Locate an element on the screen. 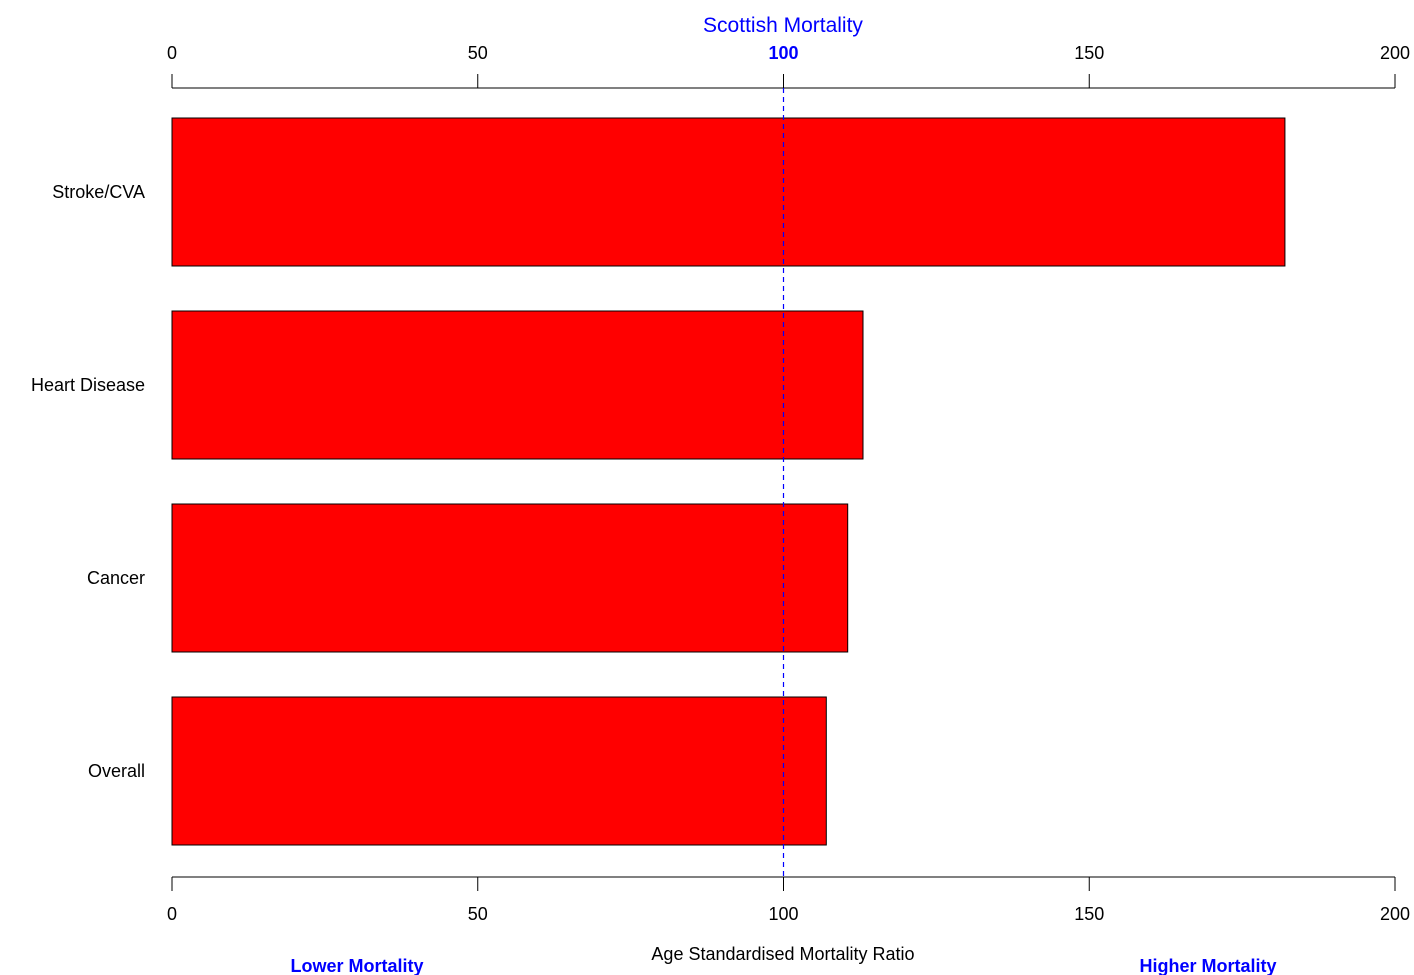  bottom-axis: 0 50 100 150 200 is located at coordinates (788, 900).